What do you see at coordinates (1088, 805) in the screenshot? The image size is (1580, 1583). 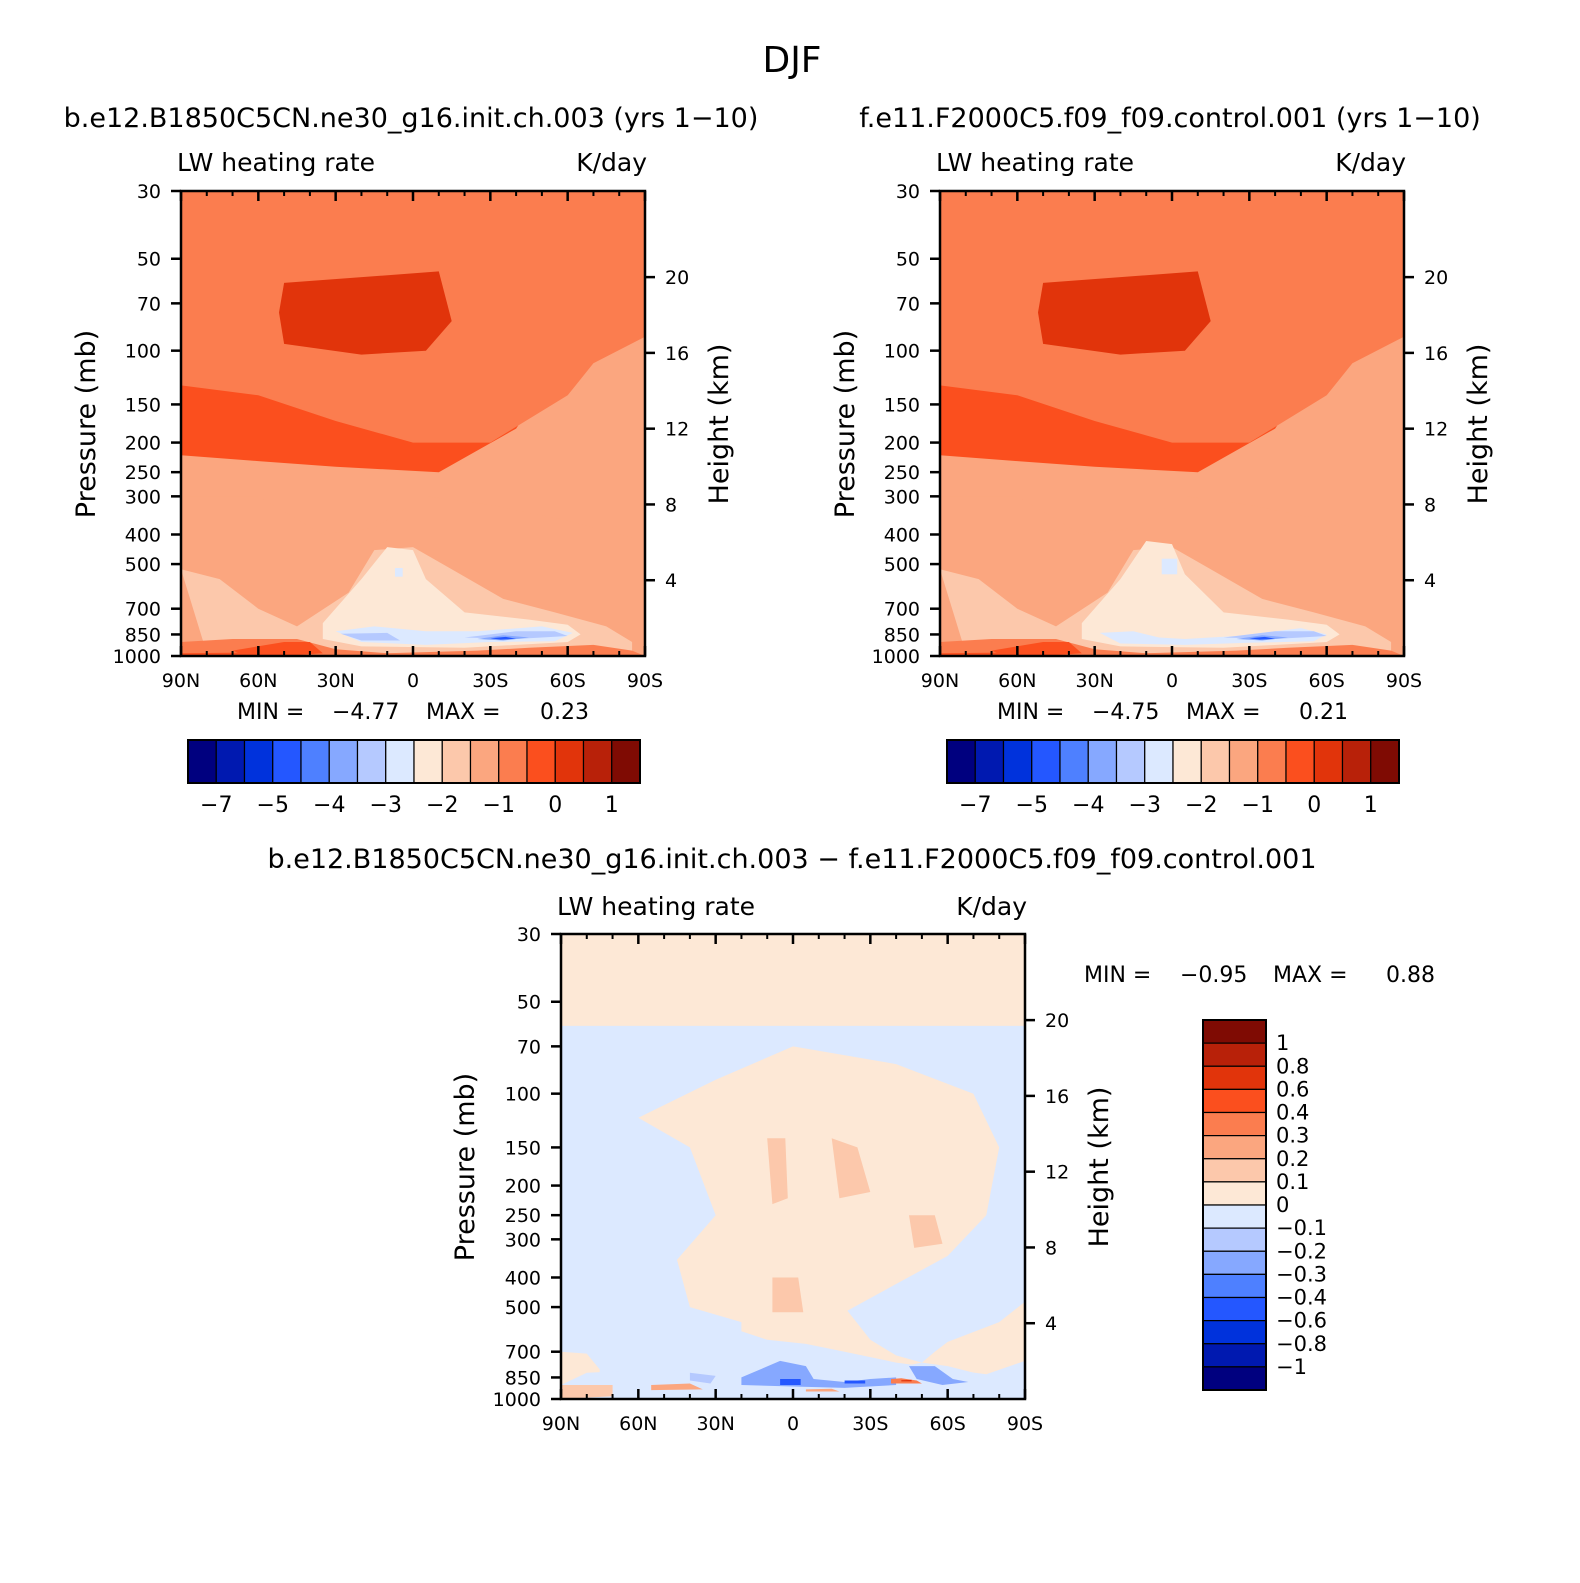 I see `colorbar-label: −4` at bounding box center [1088, 805].